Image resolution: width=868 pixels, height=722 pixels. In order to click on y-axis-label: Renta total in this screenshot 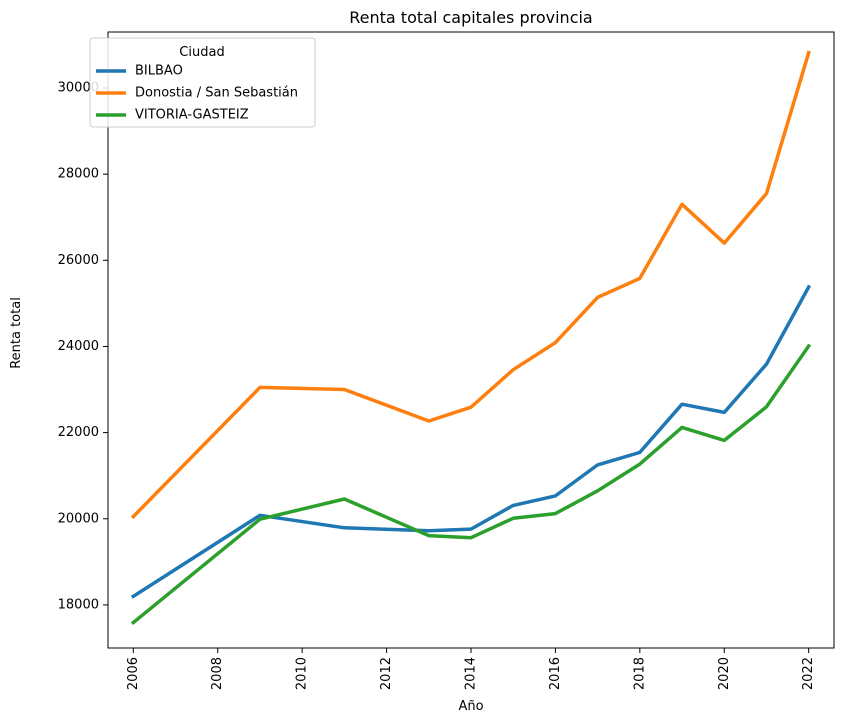, I will do `click(16, 333)`.